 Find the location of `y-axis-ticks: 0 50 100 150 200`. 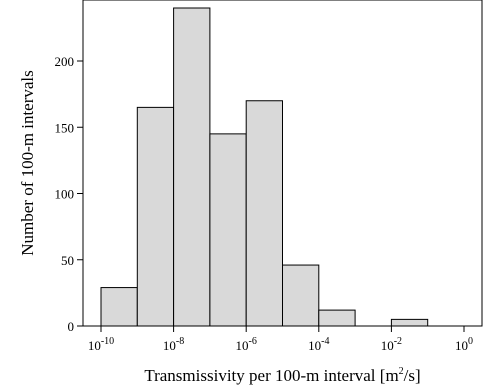

y-axis-ticks: 0 50 100 150 200 is located at coordinates (69, 194).